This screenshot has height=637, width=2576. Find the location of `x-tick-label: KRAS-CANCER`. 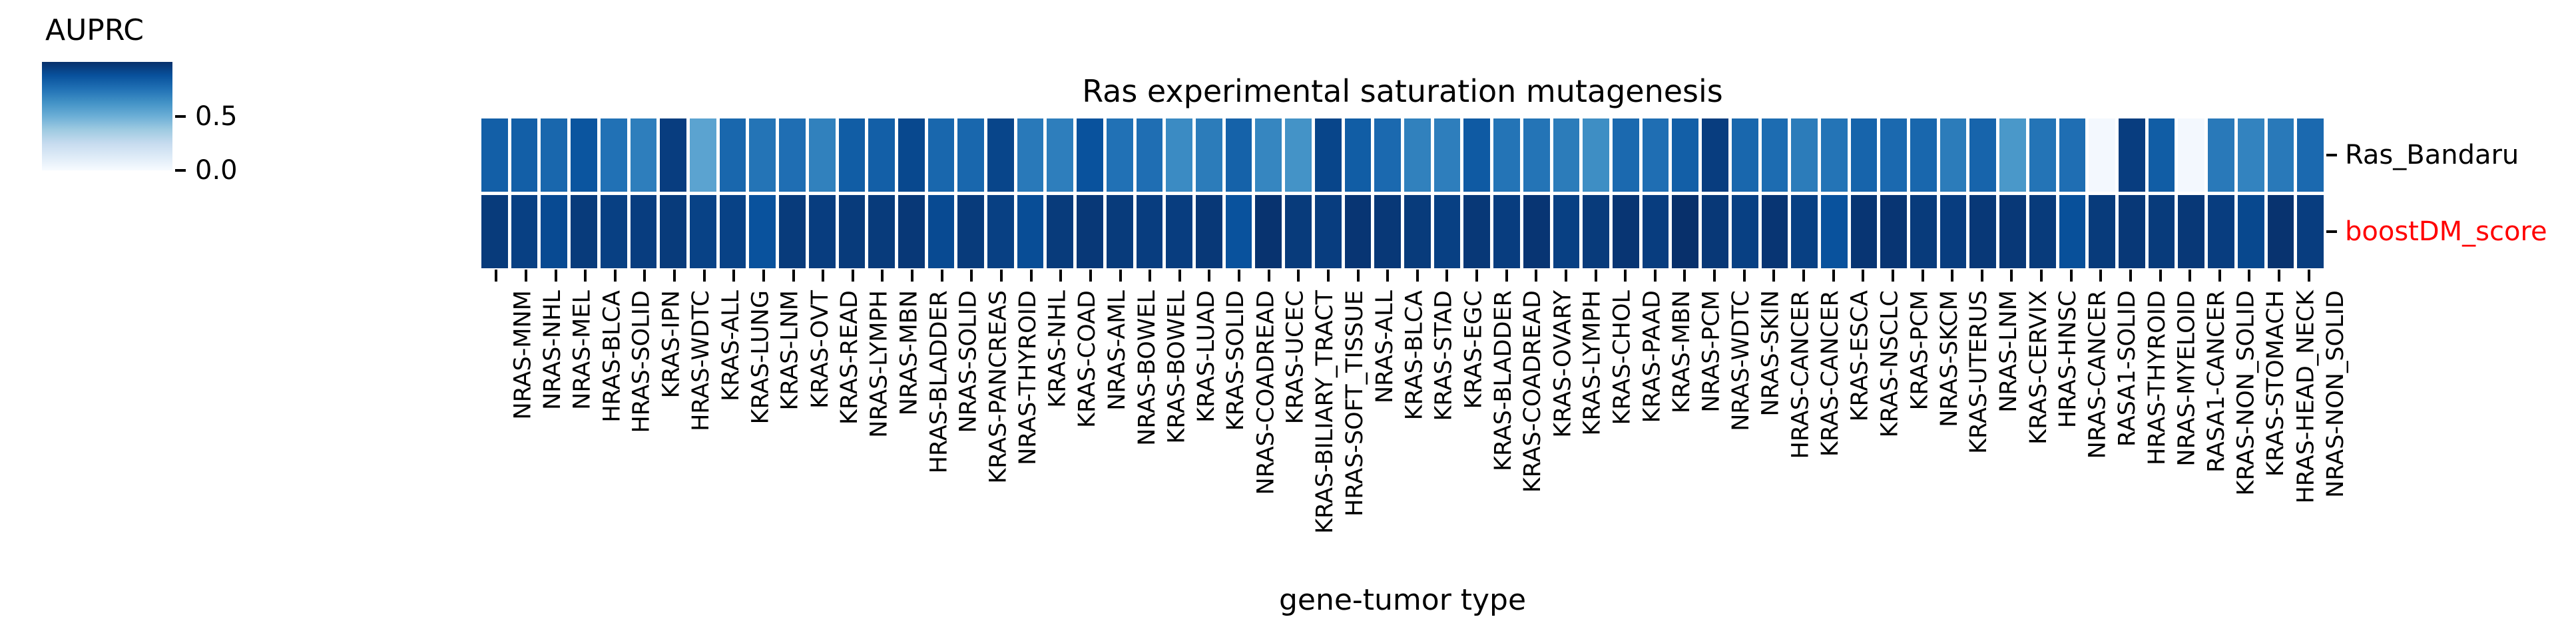

x-tick-label: KRAS-CANCER is located at coordinates (1831, 373).